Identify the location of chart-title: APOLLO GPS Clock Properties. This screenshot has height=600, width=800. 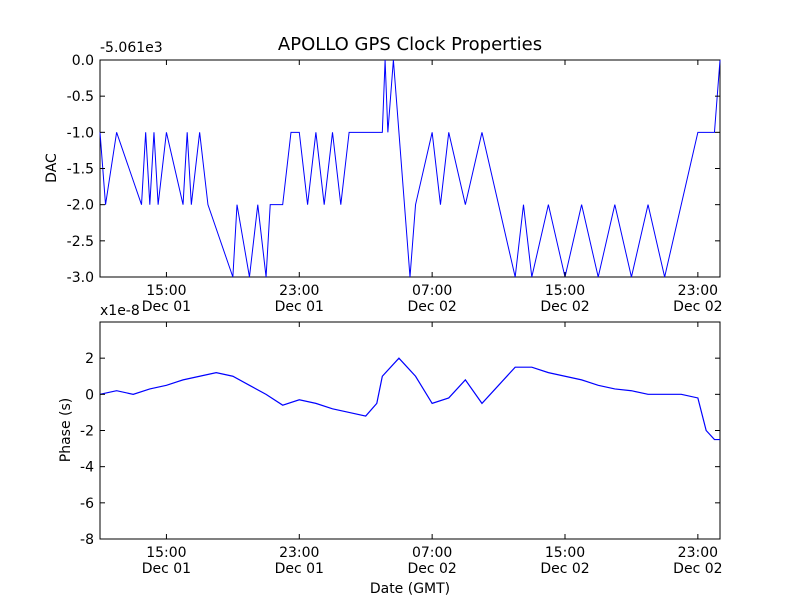
(410, 44).